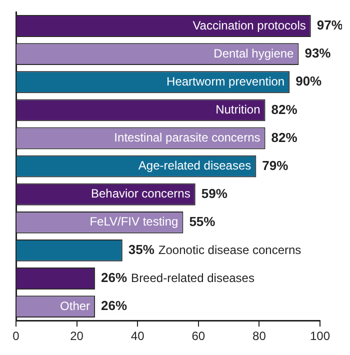 The height and width of the screenshot is (355, 350). I want to click on y-tick-label: Behavior concerns, so click(140, 193).